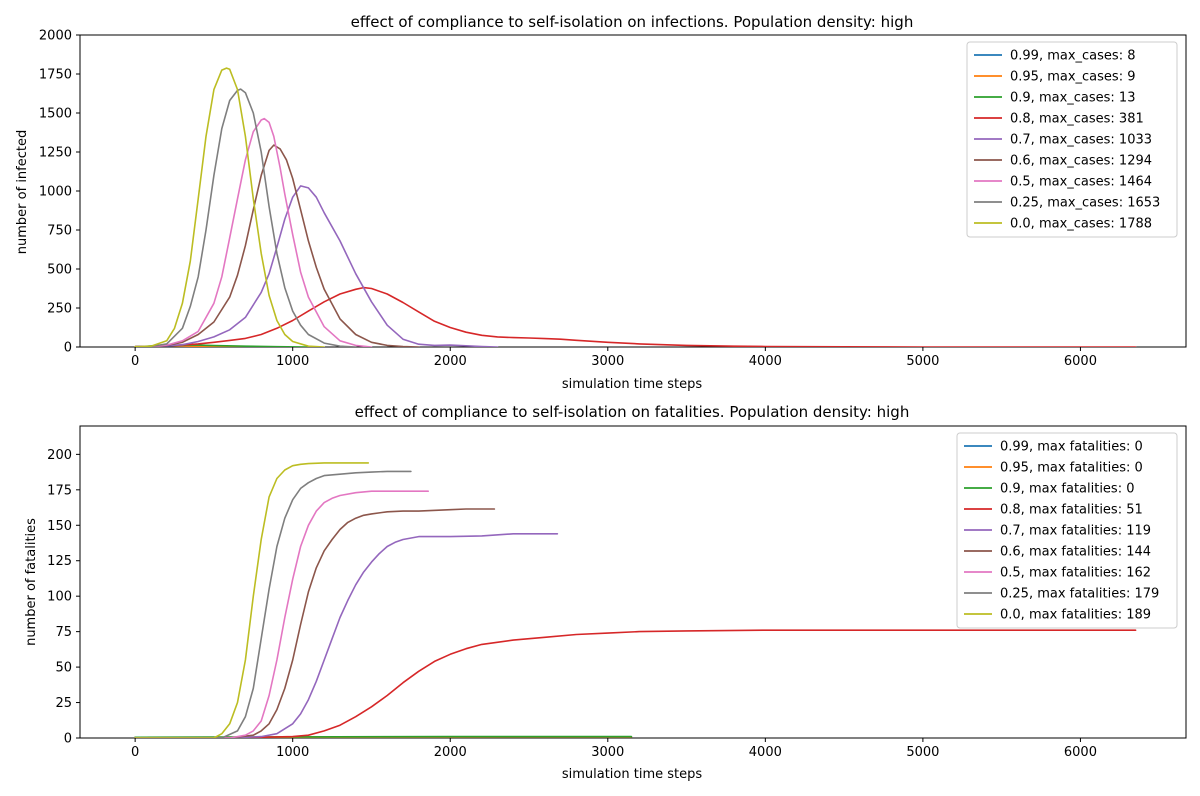 Image resolution: width=1200 pixels, height=796 pixels. What do you see at coordinates (1075, 573) in the screenshot?
I see `fatalities-legend-label: 0.5, max fatalities: 162` at bounding box center [1075, 573].